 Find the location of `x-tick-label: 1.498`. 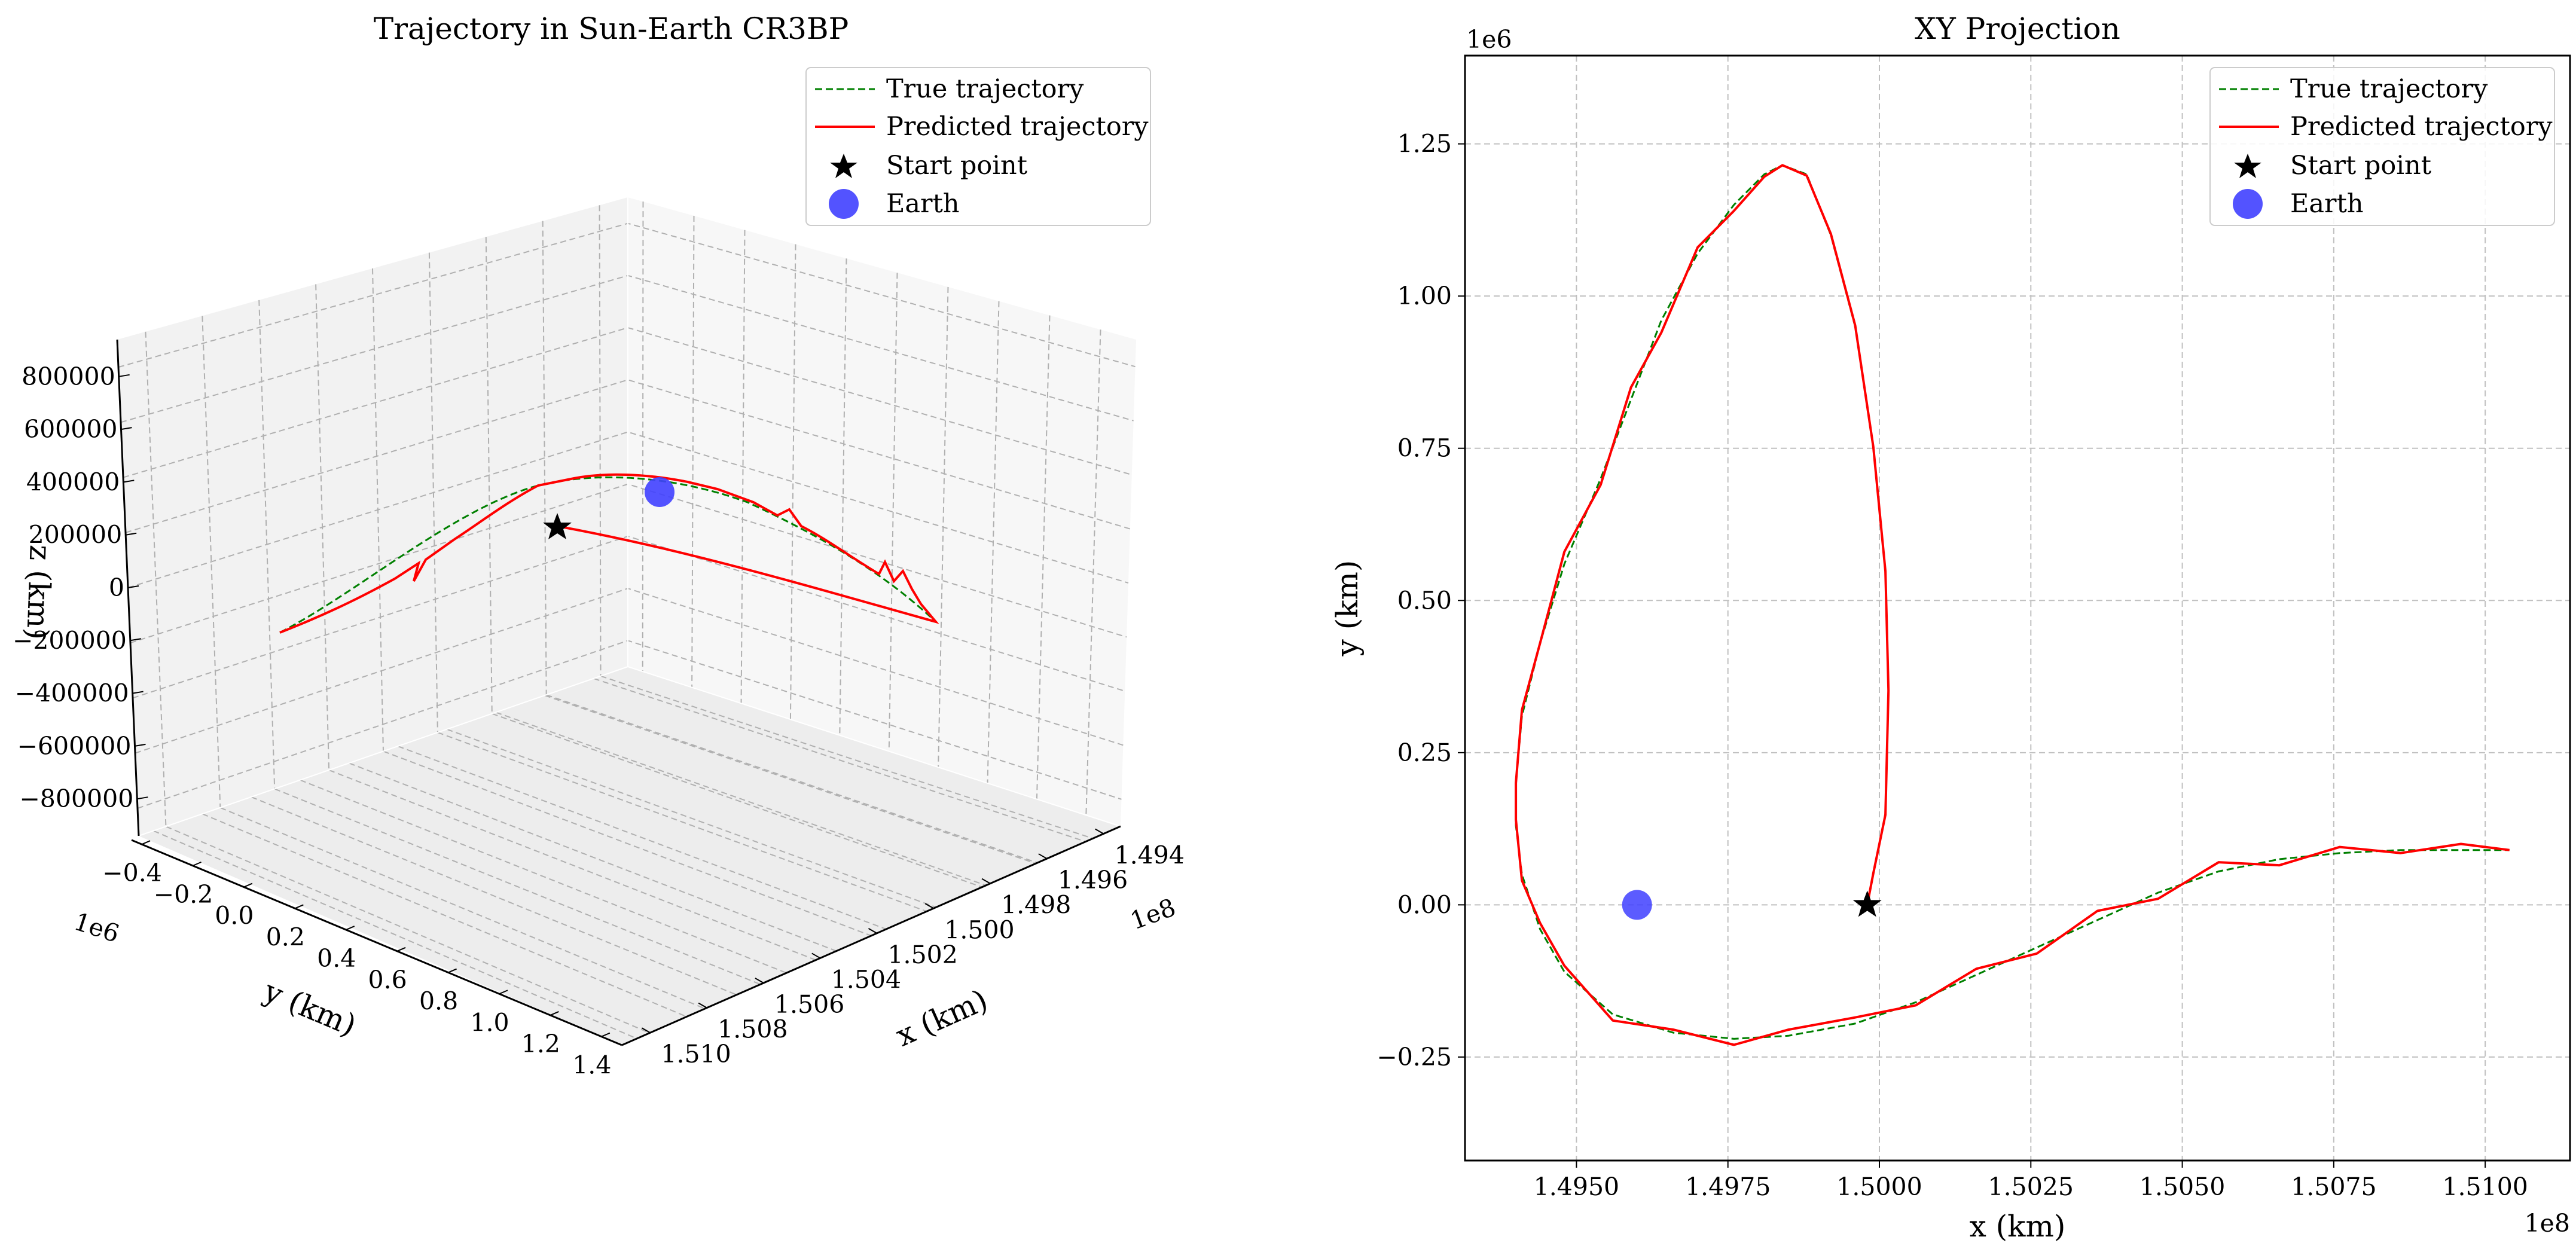

x-tick-label: 1.498 is located at coordinates (1036, 905).